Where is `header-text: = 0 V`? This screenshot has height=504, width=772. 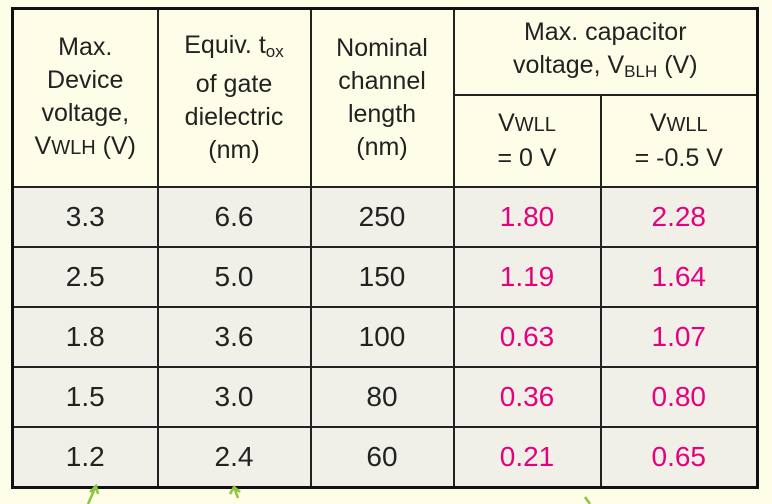 header-text: = 0 V is located at coordinates (527, 157).